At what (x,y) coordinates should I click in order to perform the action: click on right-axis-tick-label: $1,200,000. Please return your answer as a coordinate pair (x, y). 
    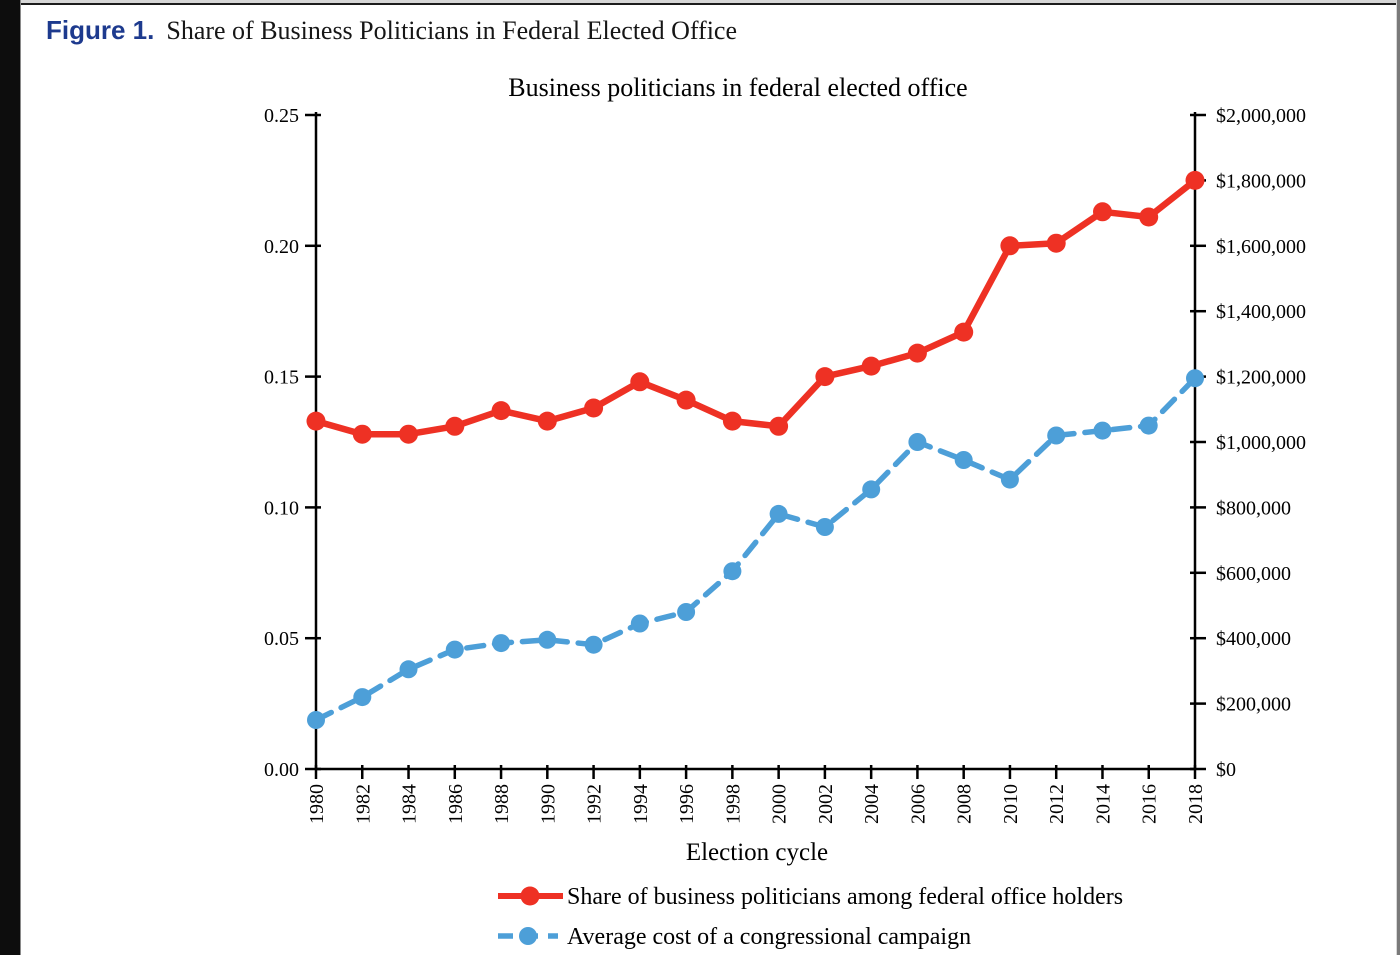
    Looking at the image, I should click on (1261, 378).